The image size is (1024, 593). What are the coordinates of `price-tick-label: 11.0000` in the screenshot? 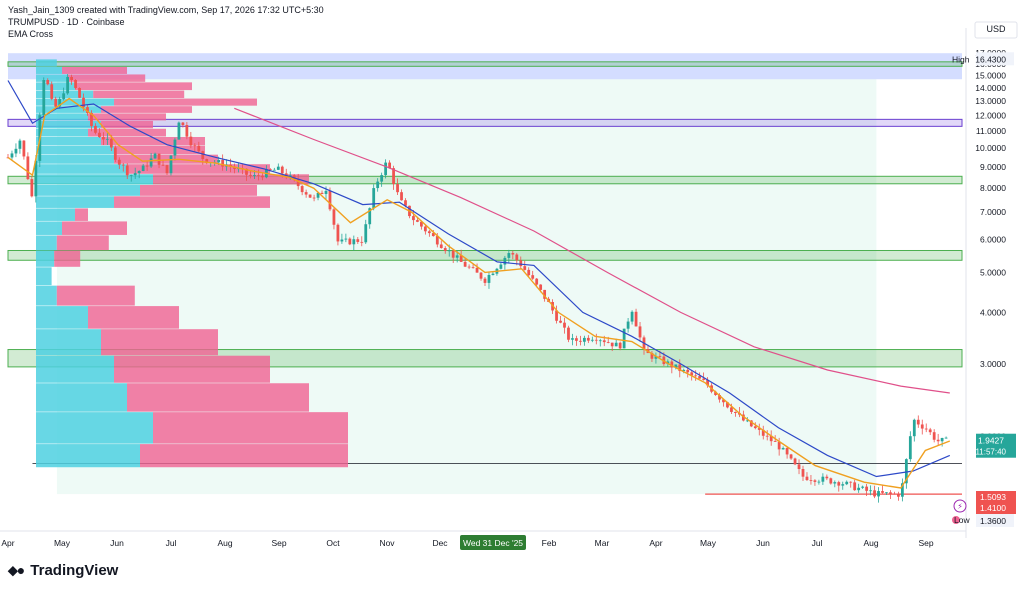 It's located at (991, 131).